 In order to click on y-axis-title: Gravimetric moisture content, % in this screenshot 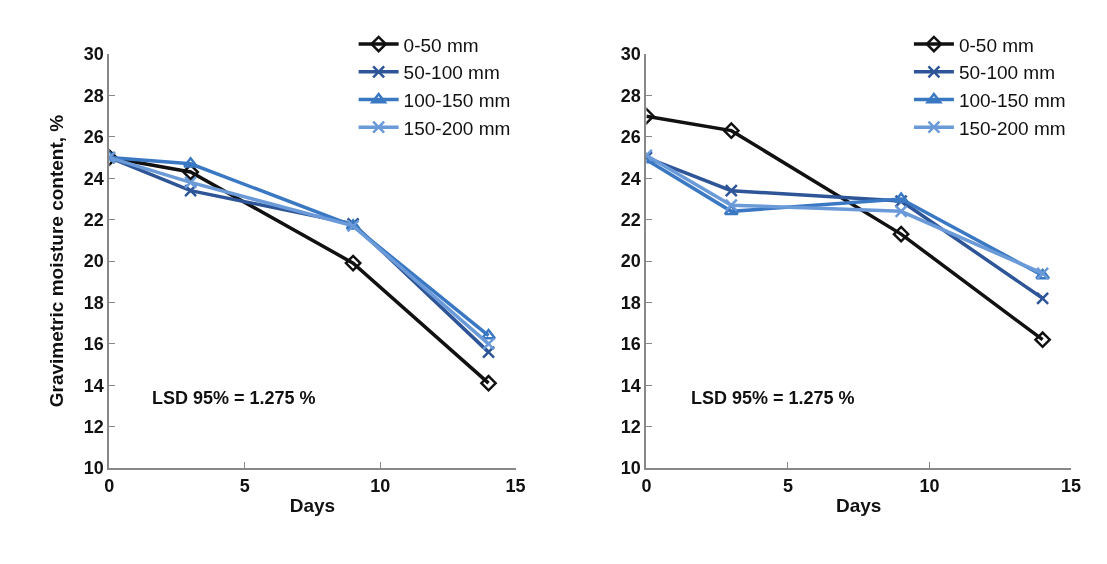, I will do `click(57, 261)`.